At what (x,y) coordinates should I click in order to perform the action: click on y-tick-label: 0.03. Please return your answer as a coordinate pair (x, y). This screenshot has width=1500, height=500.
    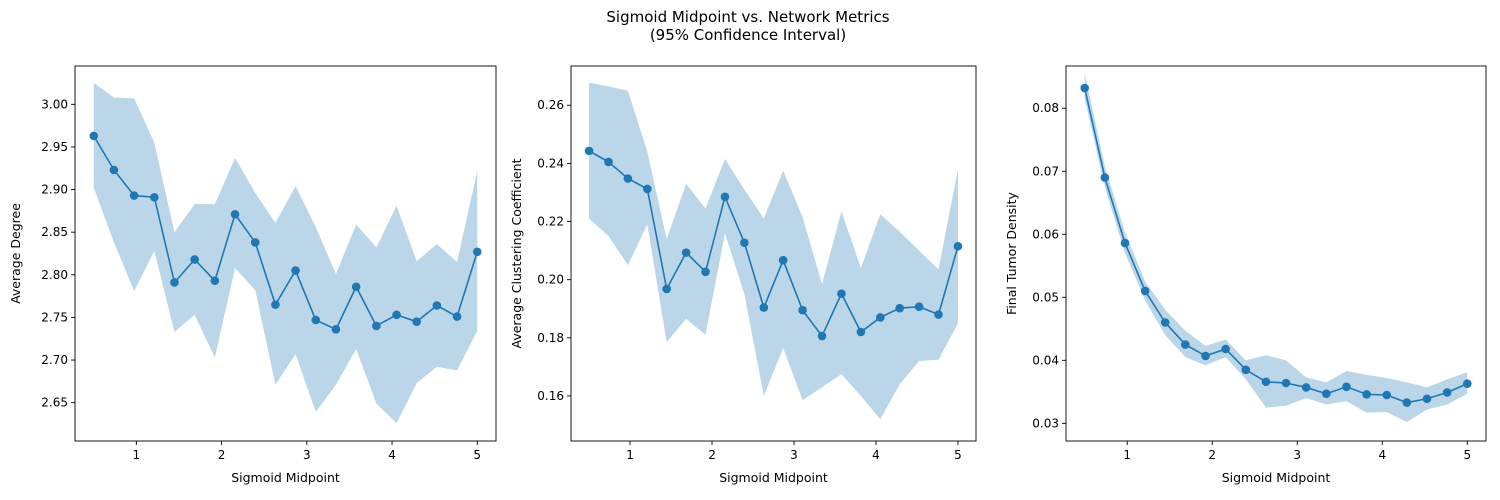
    Looking at the image, I should click on (1045, 423).